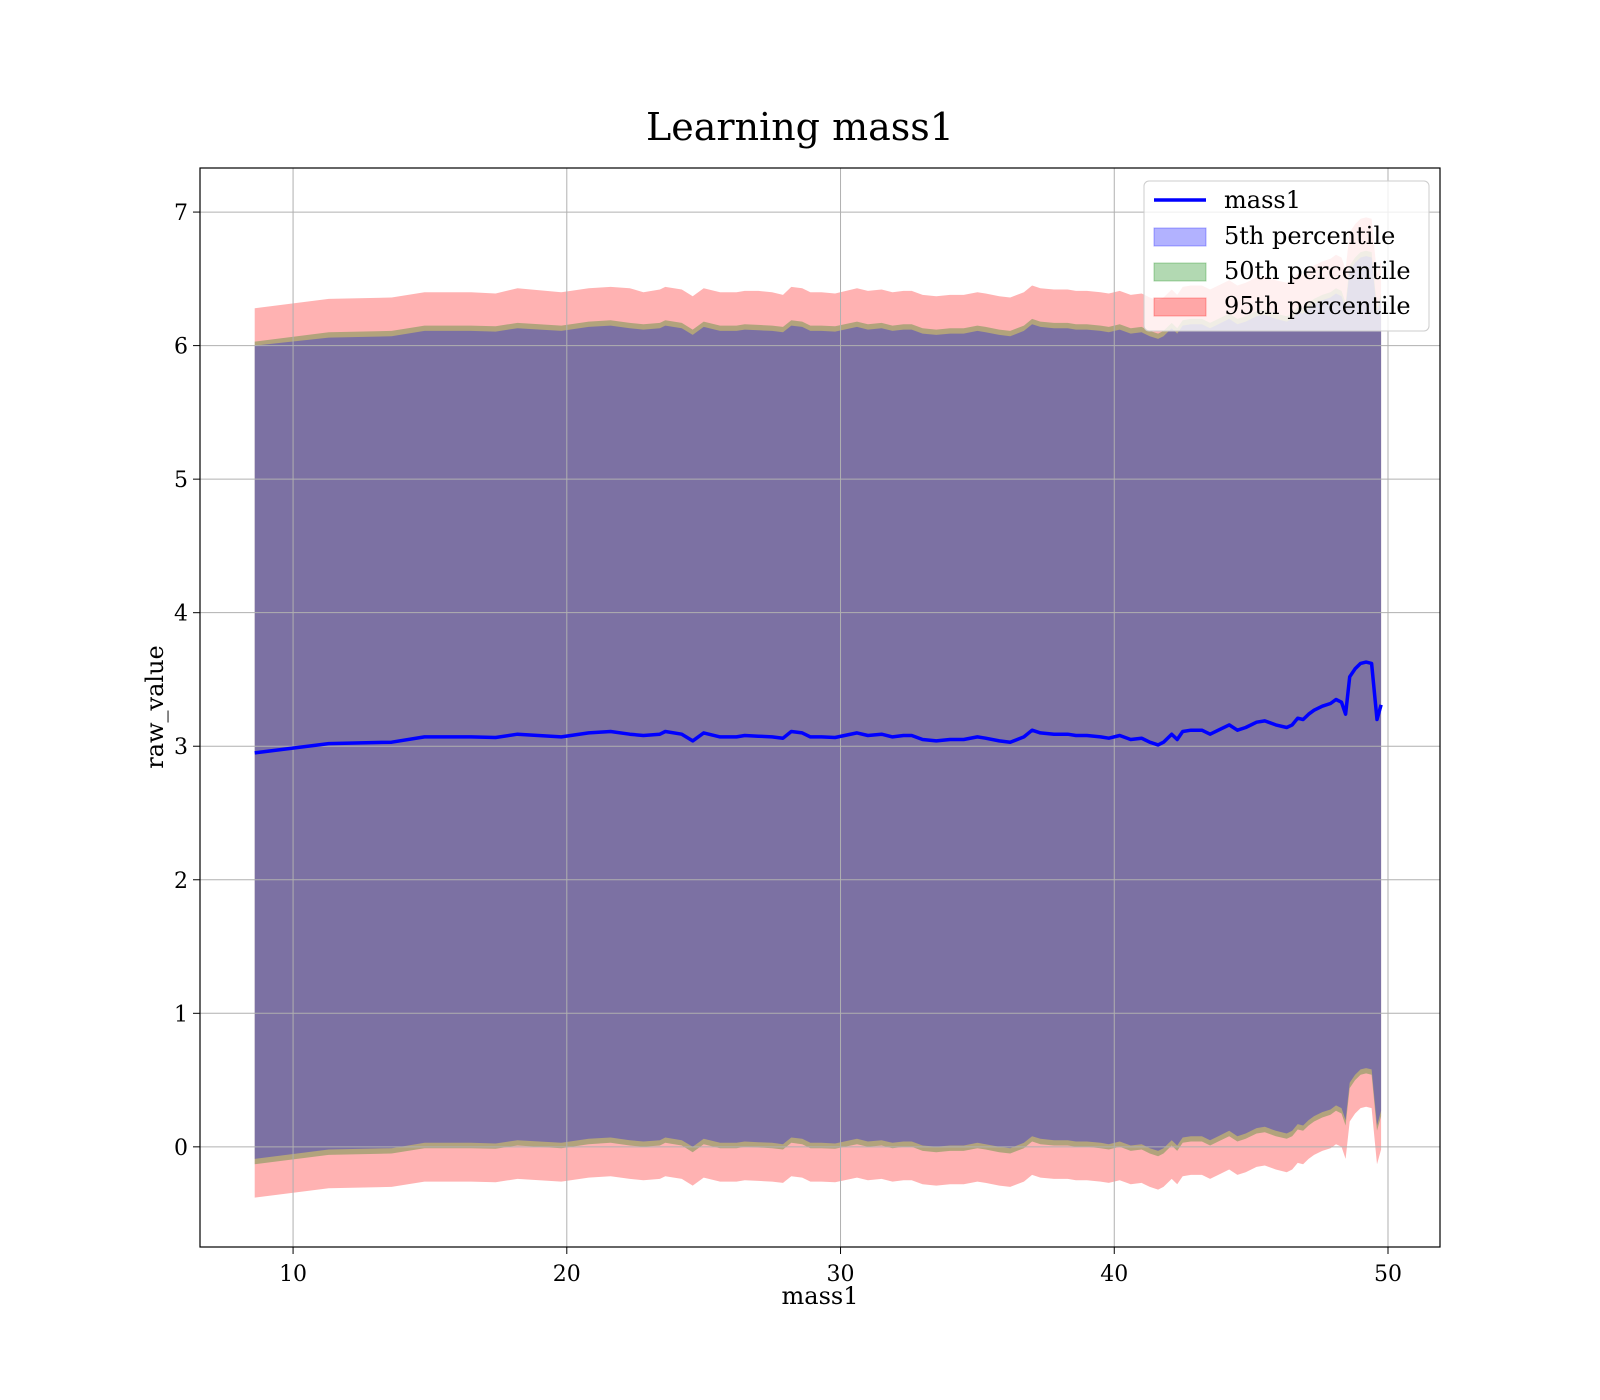 Image resolution: width=1600 pixels, height=1400 pixels. I want to click on y-tick-label: 4, so click(181, 614).